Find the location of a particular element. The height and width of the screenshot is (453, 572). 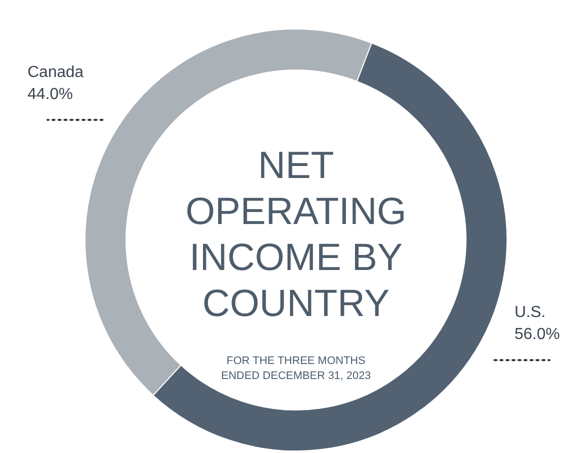

text: FOR THE THREE MONTHS ENDED DECEMBER 31, 2023 is located at coordinates (296, 368).